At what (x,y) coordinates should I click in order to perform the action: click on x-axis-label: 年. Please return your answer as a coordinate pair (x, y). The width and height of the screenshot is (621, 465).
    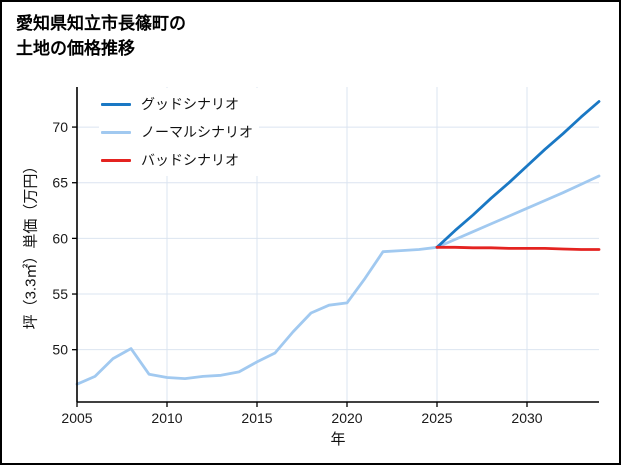
    Looking at the image, I should click on (338, 439).